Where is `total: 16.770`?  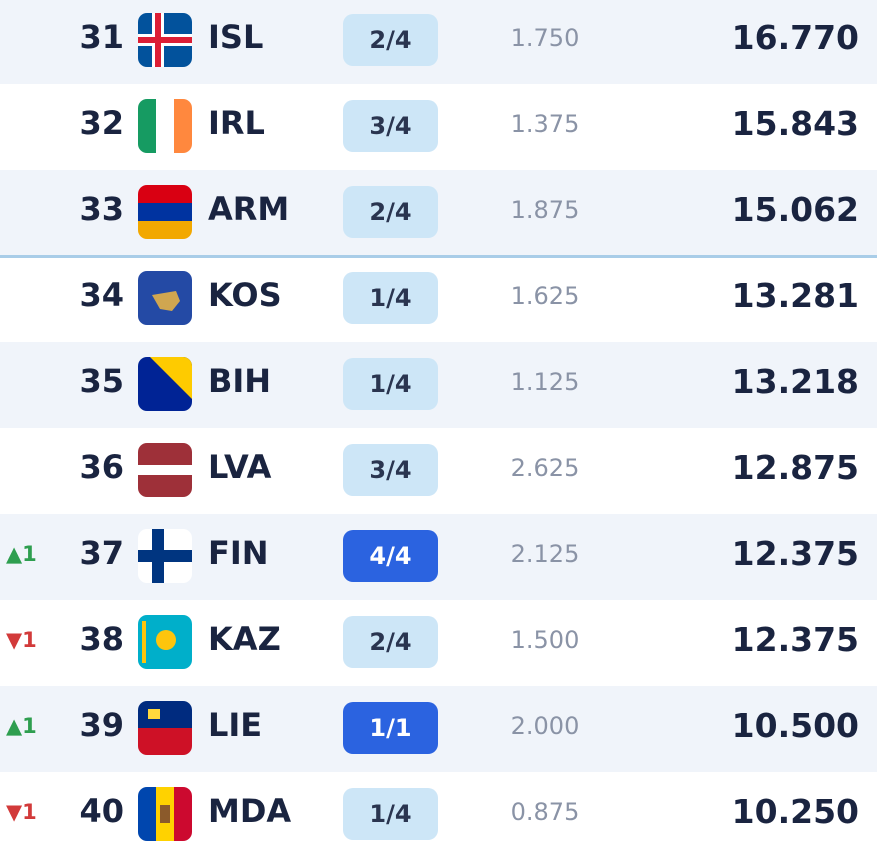 total: 16.770 is located at coordinates (795, 37).